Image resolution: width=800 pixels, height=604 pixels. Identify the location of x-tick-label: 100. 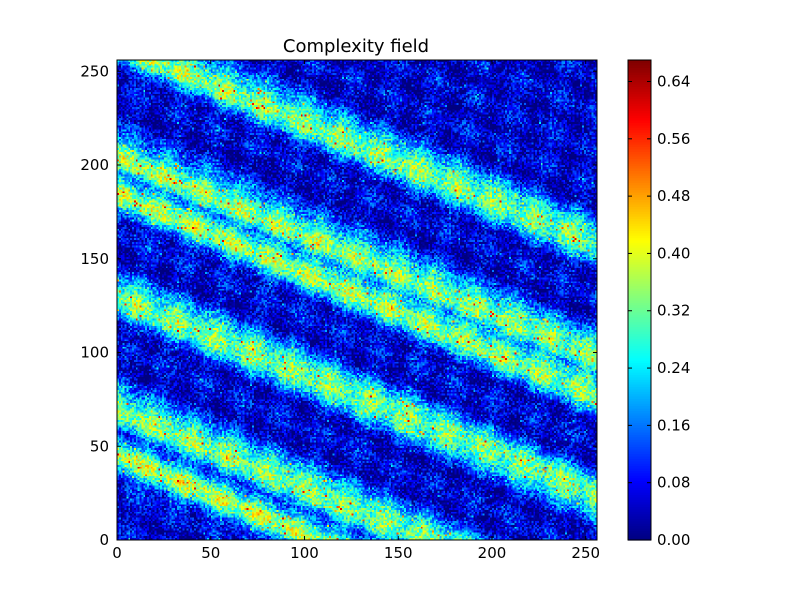
(304, 553).